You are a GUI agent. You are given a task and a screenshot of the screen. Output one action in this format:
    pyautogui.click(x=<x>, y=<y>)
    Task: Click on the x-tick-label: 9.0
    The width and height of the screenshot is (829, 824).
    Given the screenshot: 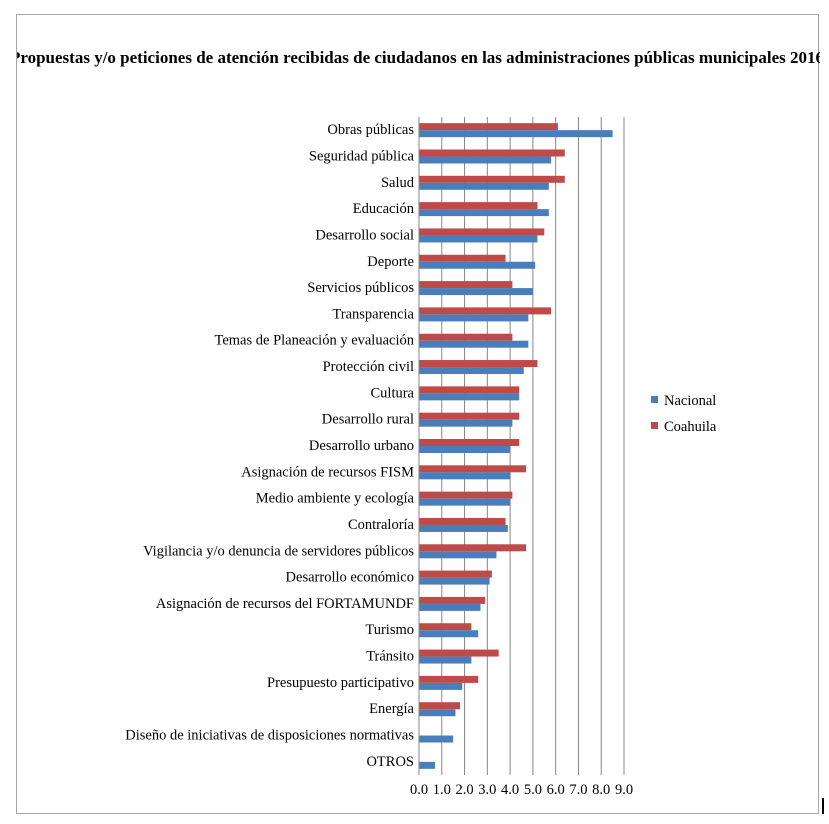 What is the action you would take?
    pyautogui.click(x=624, y=790)
    